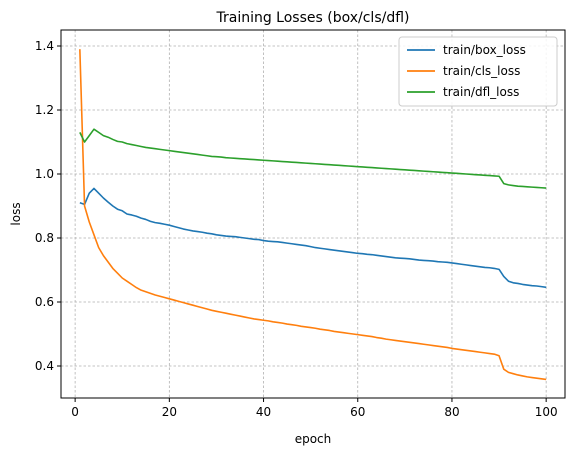  I want to click on y-tick-label: 0.8, so click(44, 238).